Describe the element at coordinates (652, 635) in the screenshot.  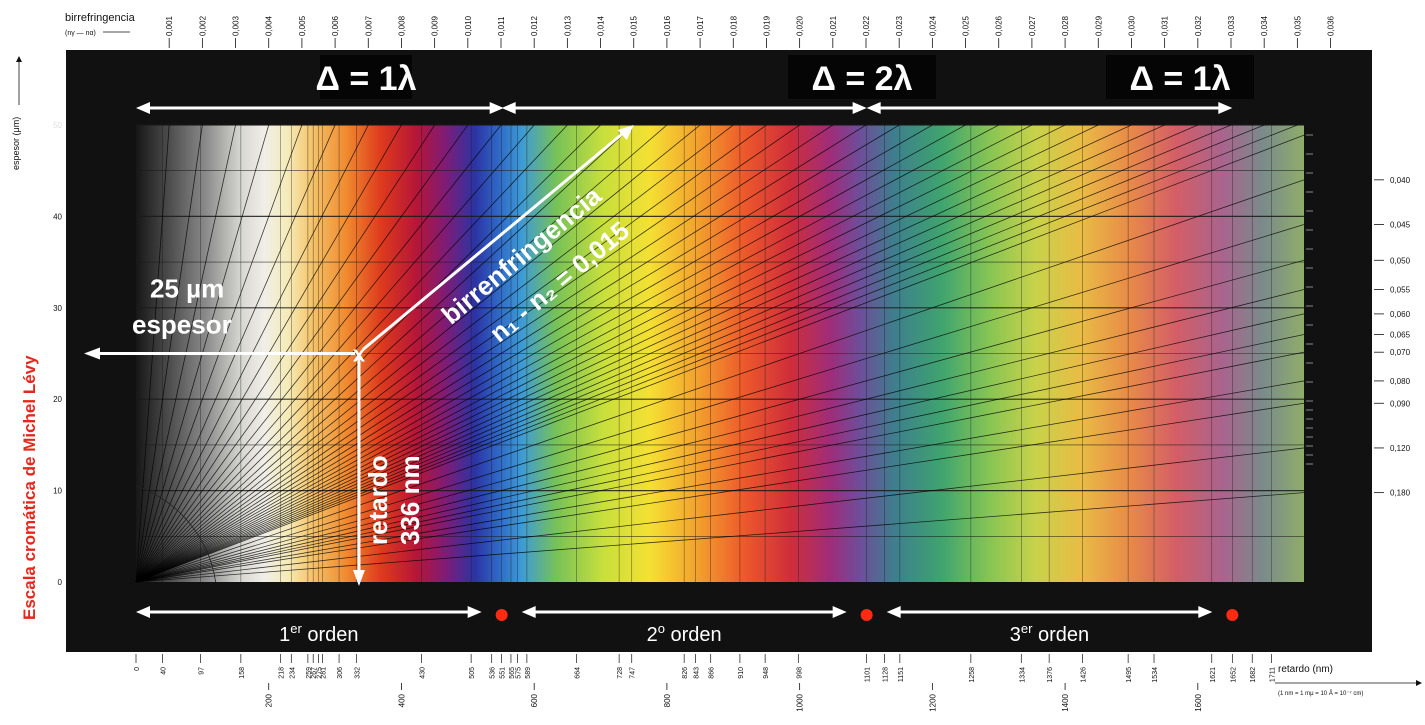
I see `order-number: 2` at that location.